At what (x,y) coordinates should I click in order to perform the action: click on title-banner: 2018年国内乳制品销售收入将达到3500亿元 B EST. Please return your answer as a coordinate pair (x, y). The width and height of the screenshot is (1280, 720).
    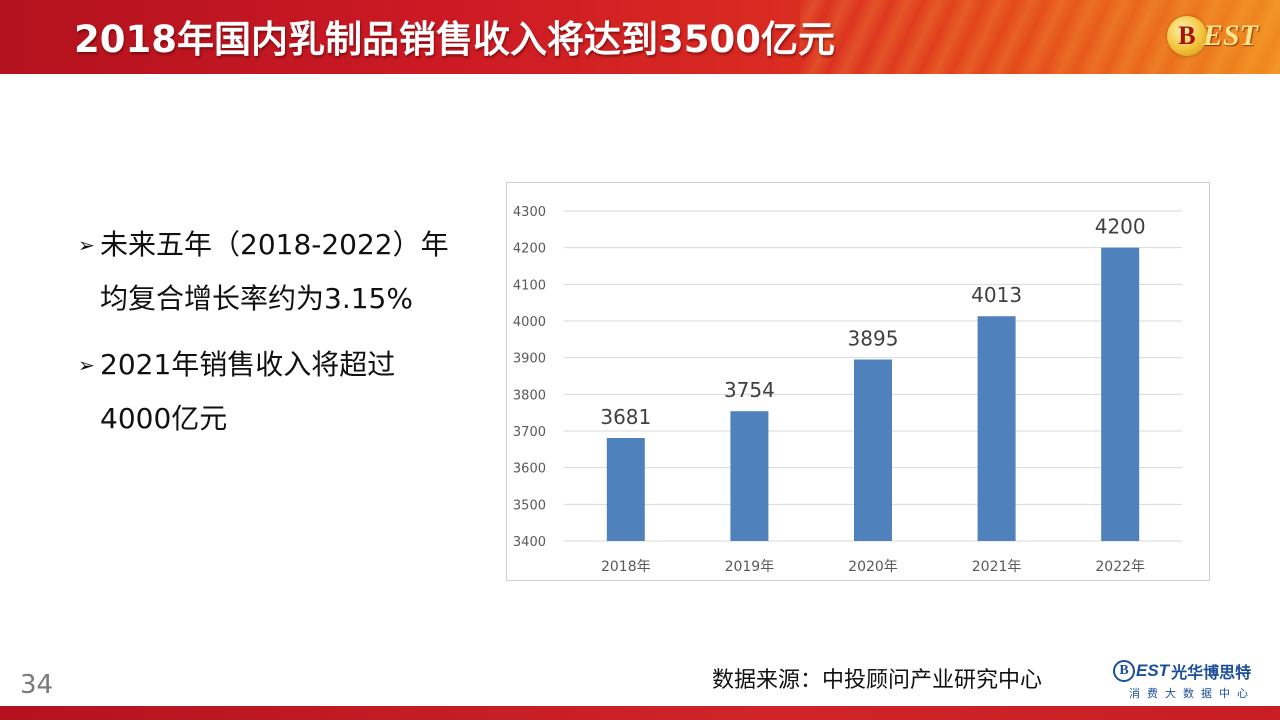
    Looking at the image, I should click on (640, 37).